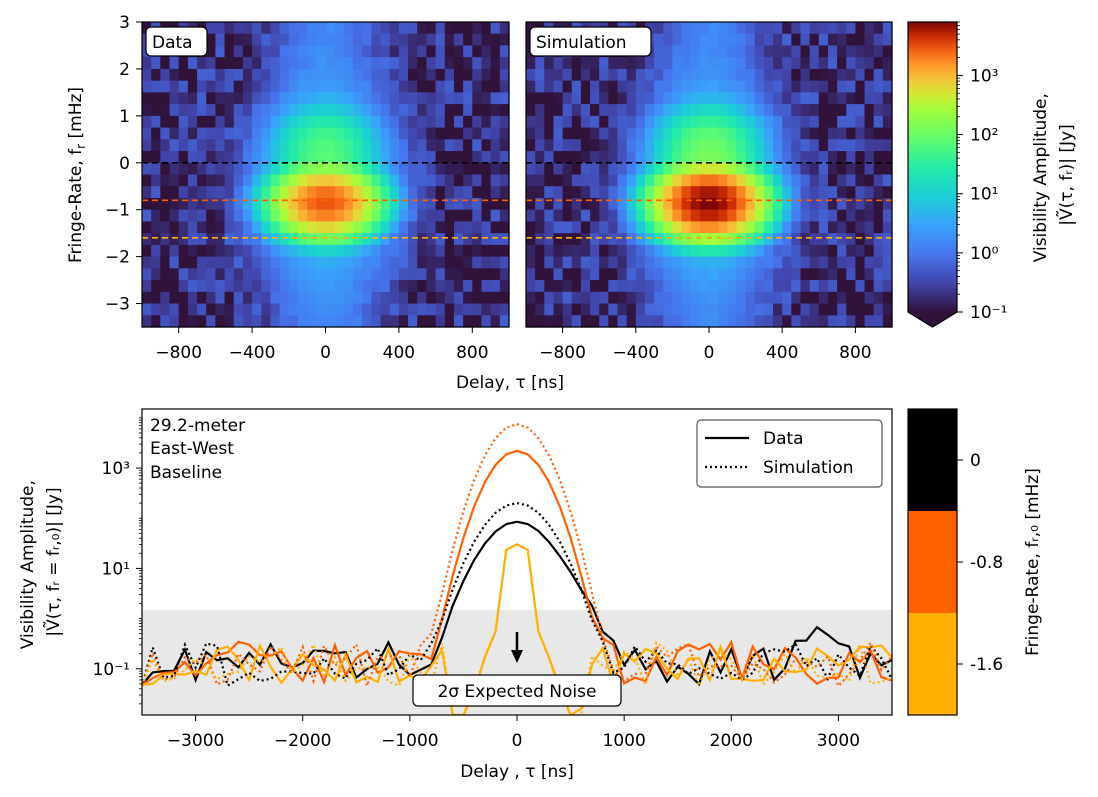 This screenshot has width=1098, height=797. What do you see at coordinates (117, 258) in the screenshot?
I see `heatmap-ytick-label: −2` at bounding box center [117, 258].